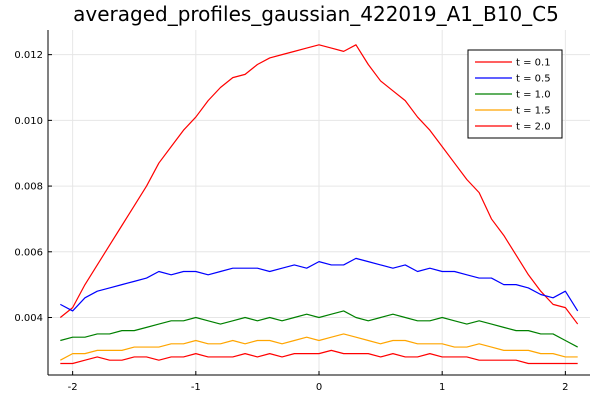  Describe the element at coordinates (515, 94) in the screenshot. I see `legend: t = 0.1 t = 0.5 t = 1.0 t = 1.5 t = 2.0` at that location.